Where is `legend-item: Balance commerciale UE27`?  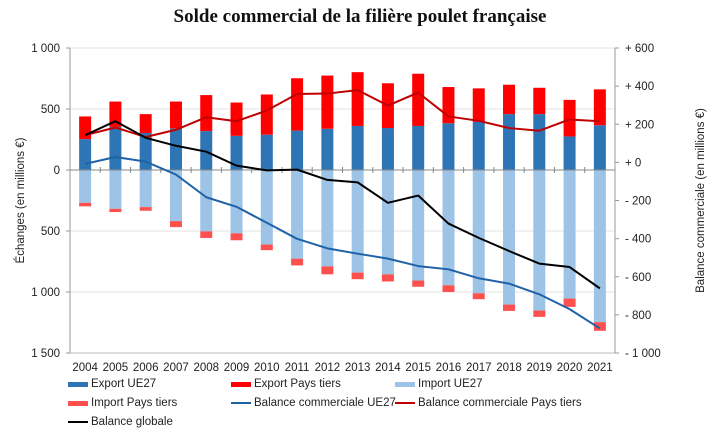
legend-item: Balance commerciale UE27 is located at coordinates (313, 403).